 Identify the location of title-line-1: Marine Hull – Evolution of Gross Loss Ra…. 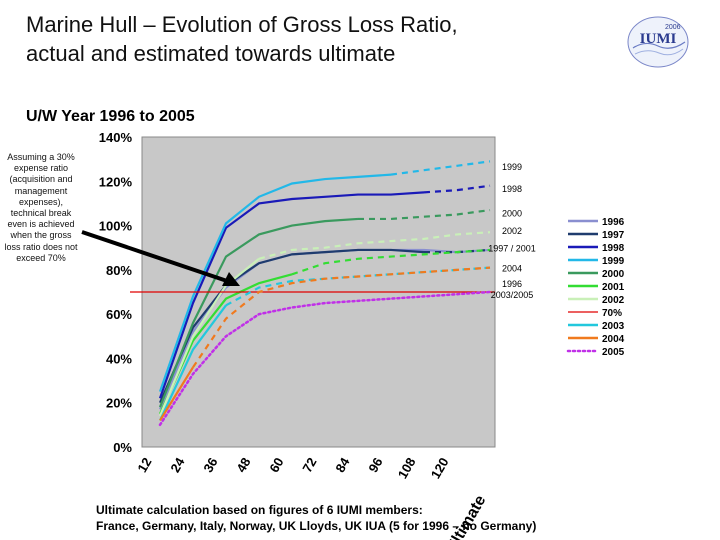
(242, 24).